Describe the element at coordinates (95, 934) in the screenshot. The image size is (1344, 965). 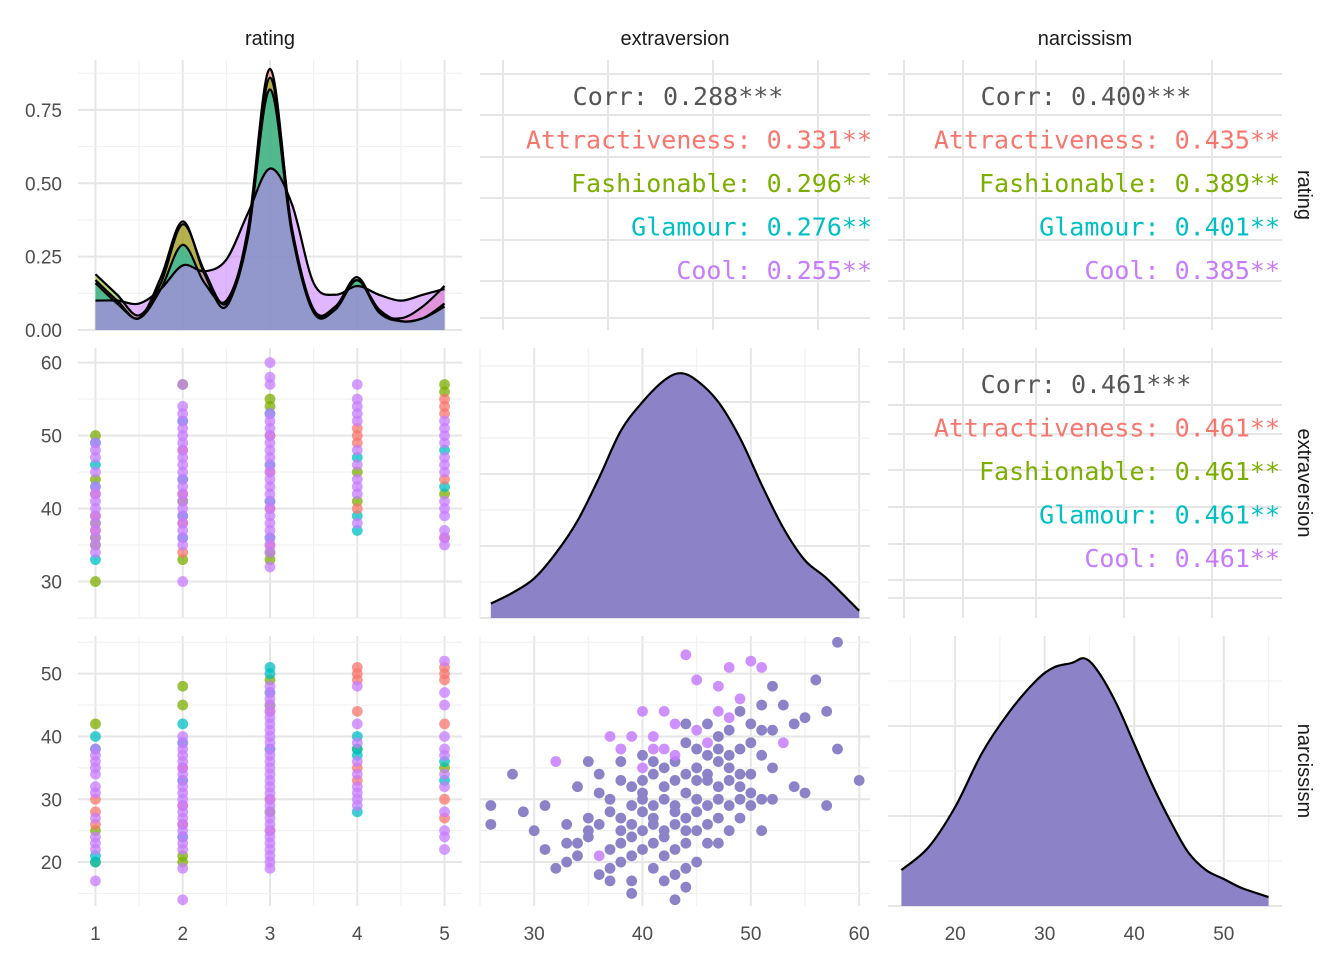
I see `x-tick-label: 1` at that location.